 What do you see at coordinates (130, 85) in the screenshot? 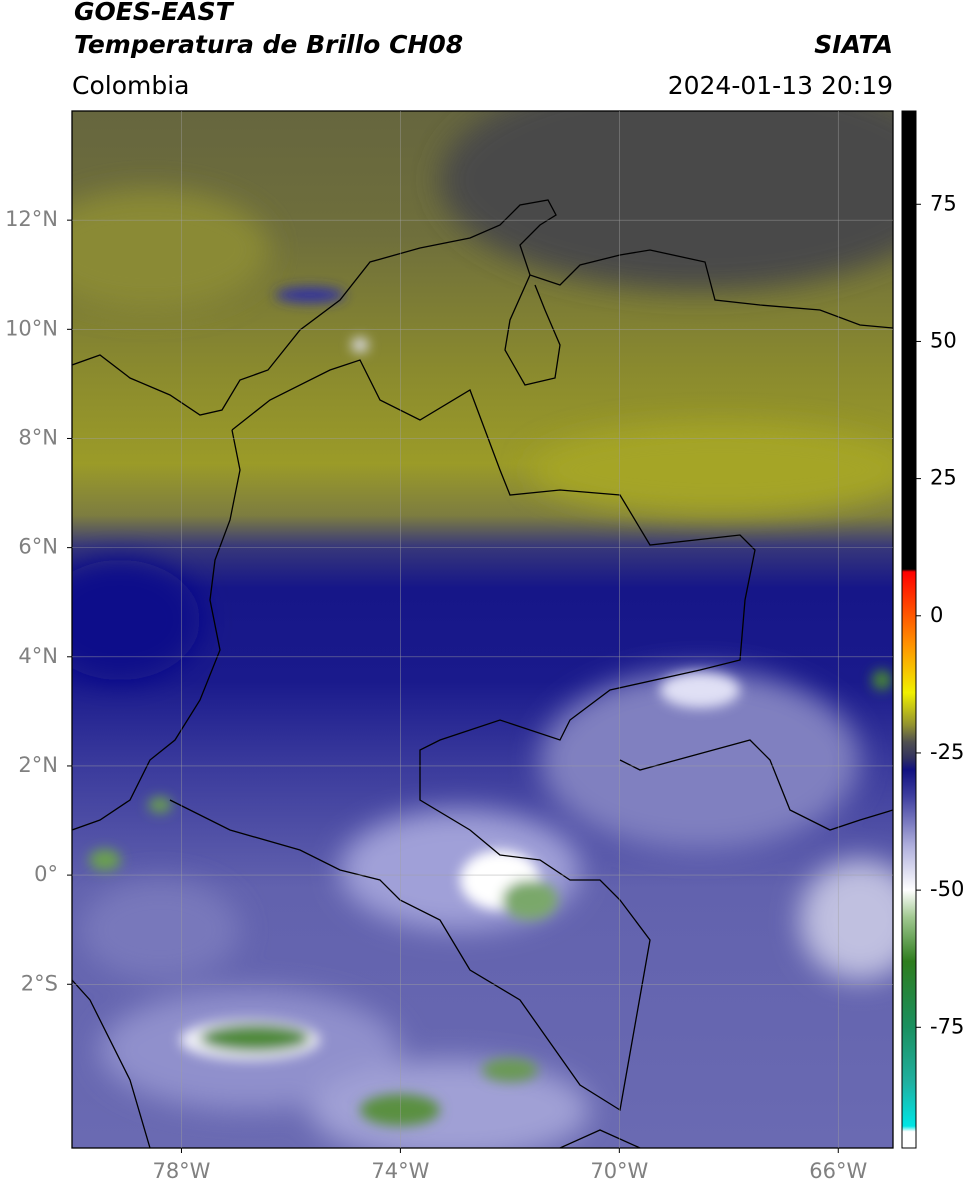
I see `region: Colombia` at bounding box center [130, 85].